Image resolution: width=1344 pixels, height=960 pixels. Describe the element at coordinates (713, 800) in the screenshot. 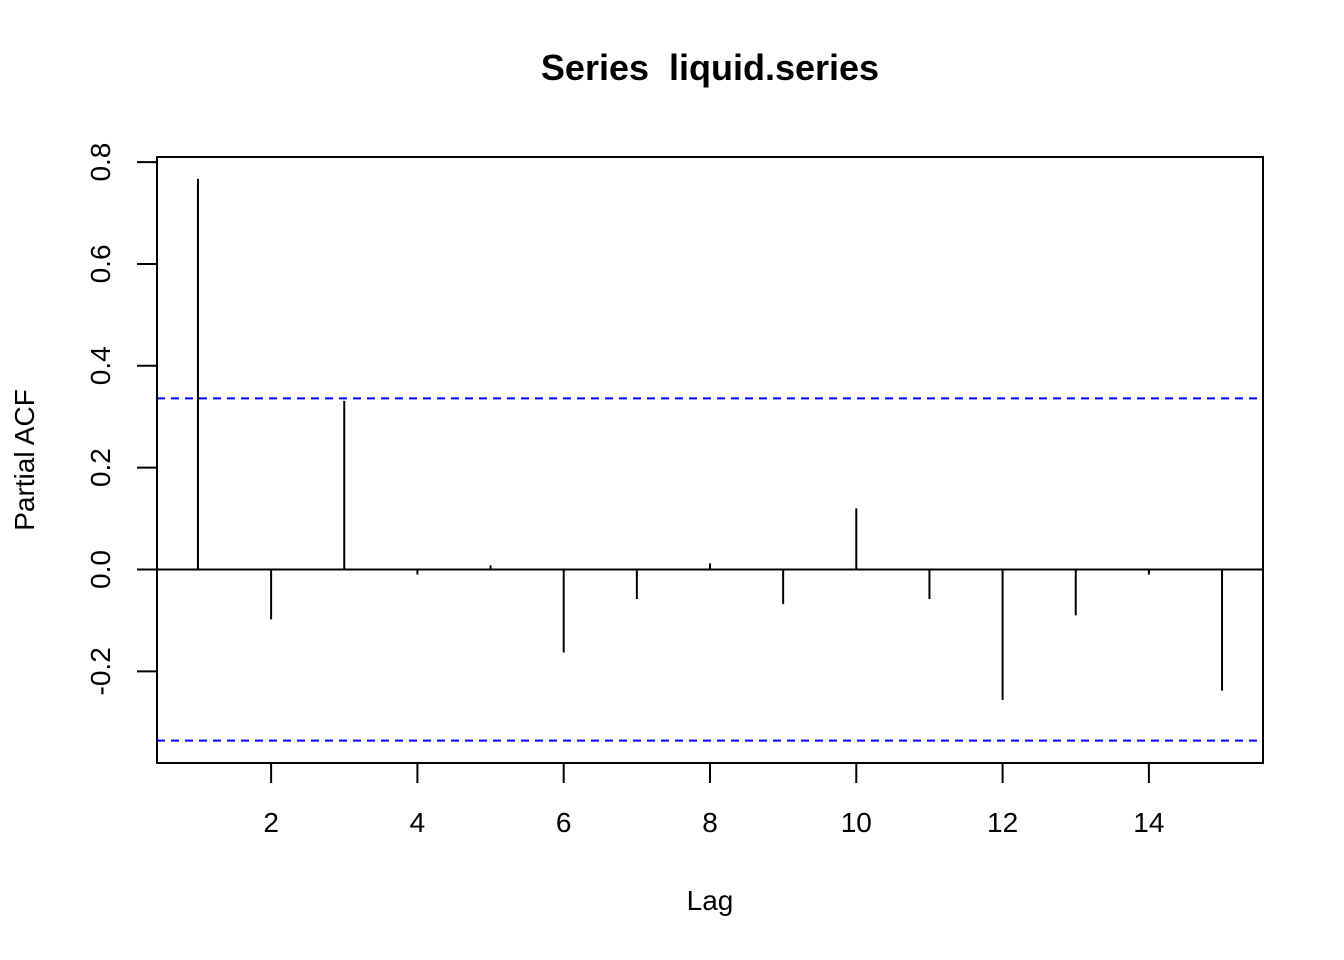

I see `x-axis: 2 4 6 8 10 12 14` at that location.